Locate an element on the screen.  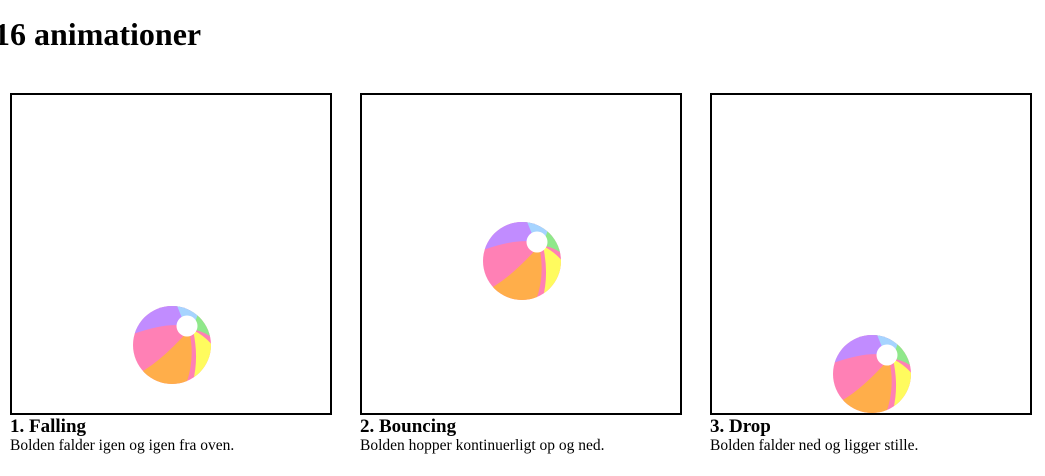
demo-title: 1. Falling is located at coordinates (48, 426).